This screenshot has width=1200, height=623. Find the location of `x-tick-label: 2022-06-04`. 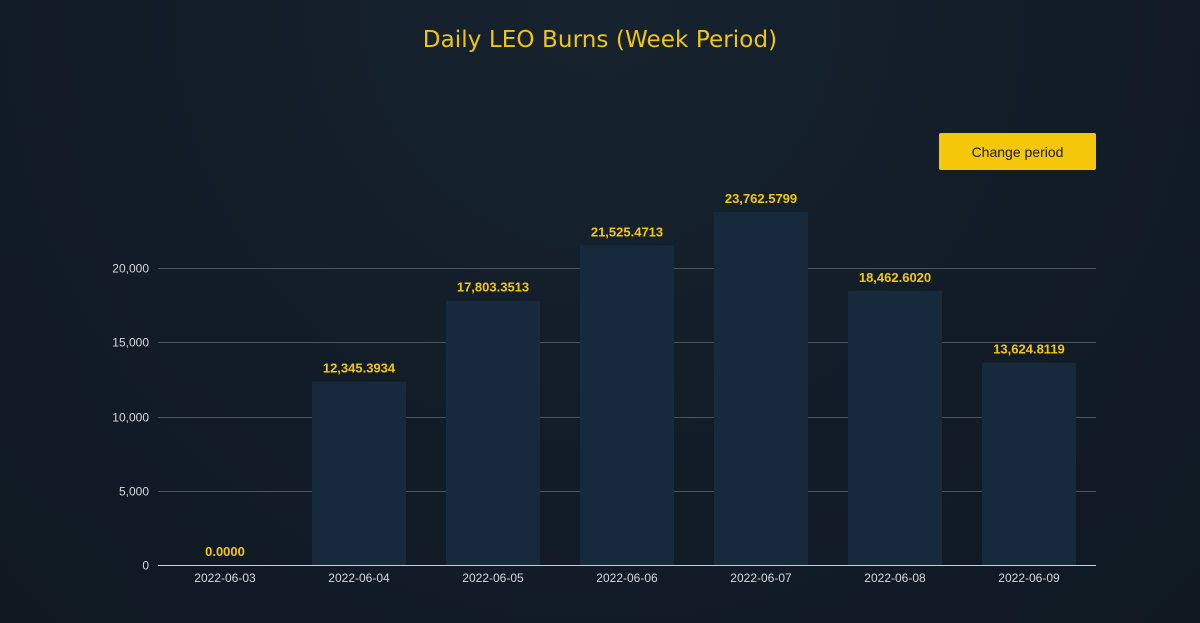

x-tick-label: 2022-06-04 is located at coordinates (359, 578).